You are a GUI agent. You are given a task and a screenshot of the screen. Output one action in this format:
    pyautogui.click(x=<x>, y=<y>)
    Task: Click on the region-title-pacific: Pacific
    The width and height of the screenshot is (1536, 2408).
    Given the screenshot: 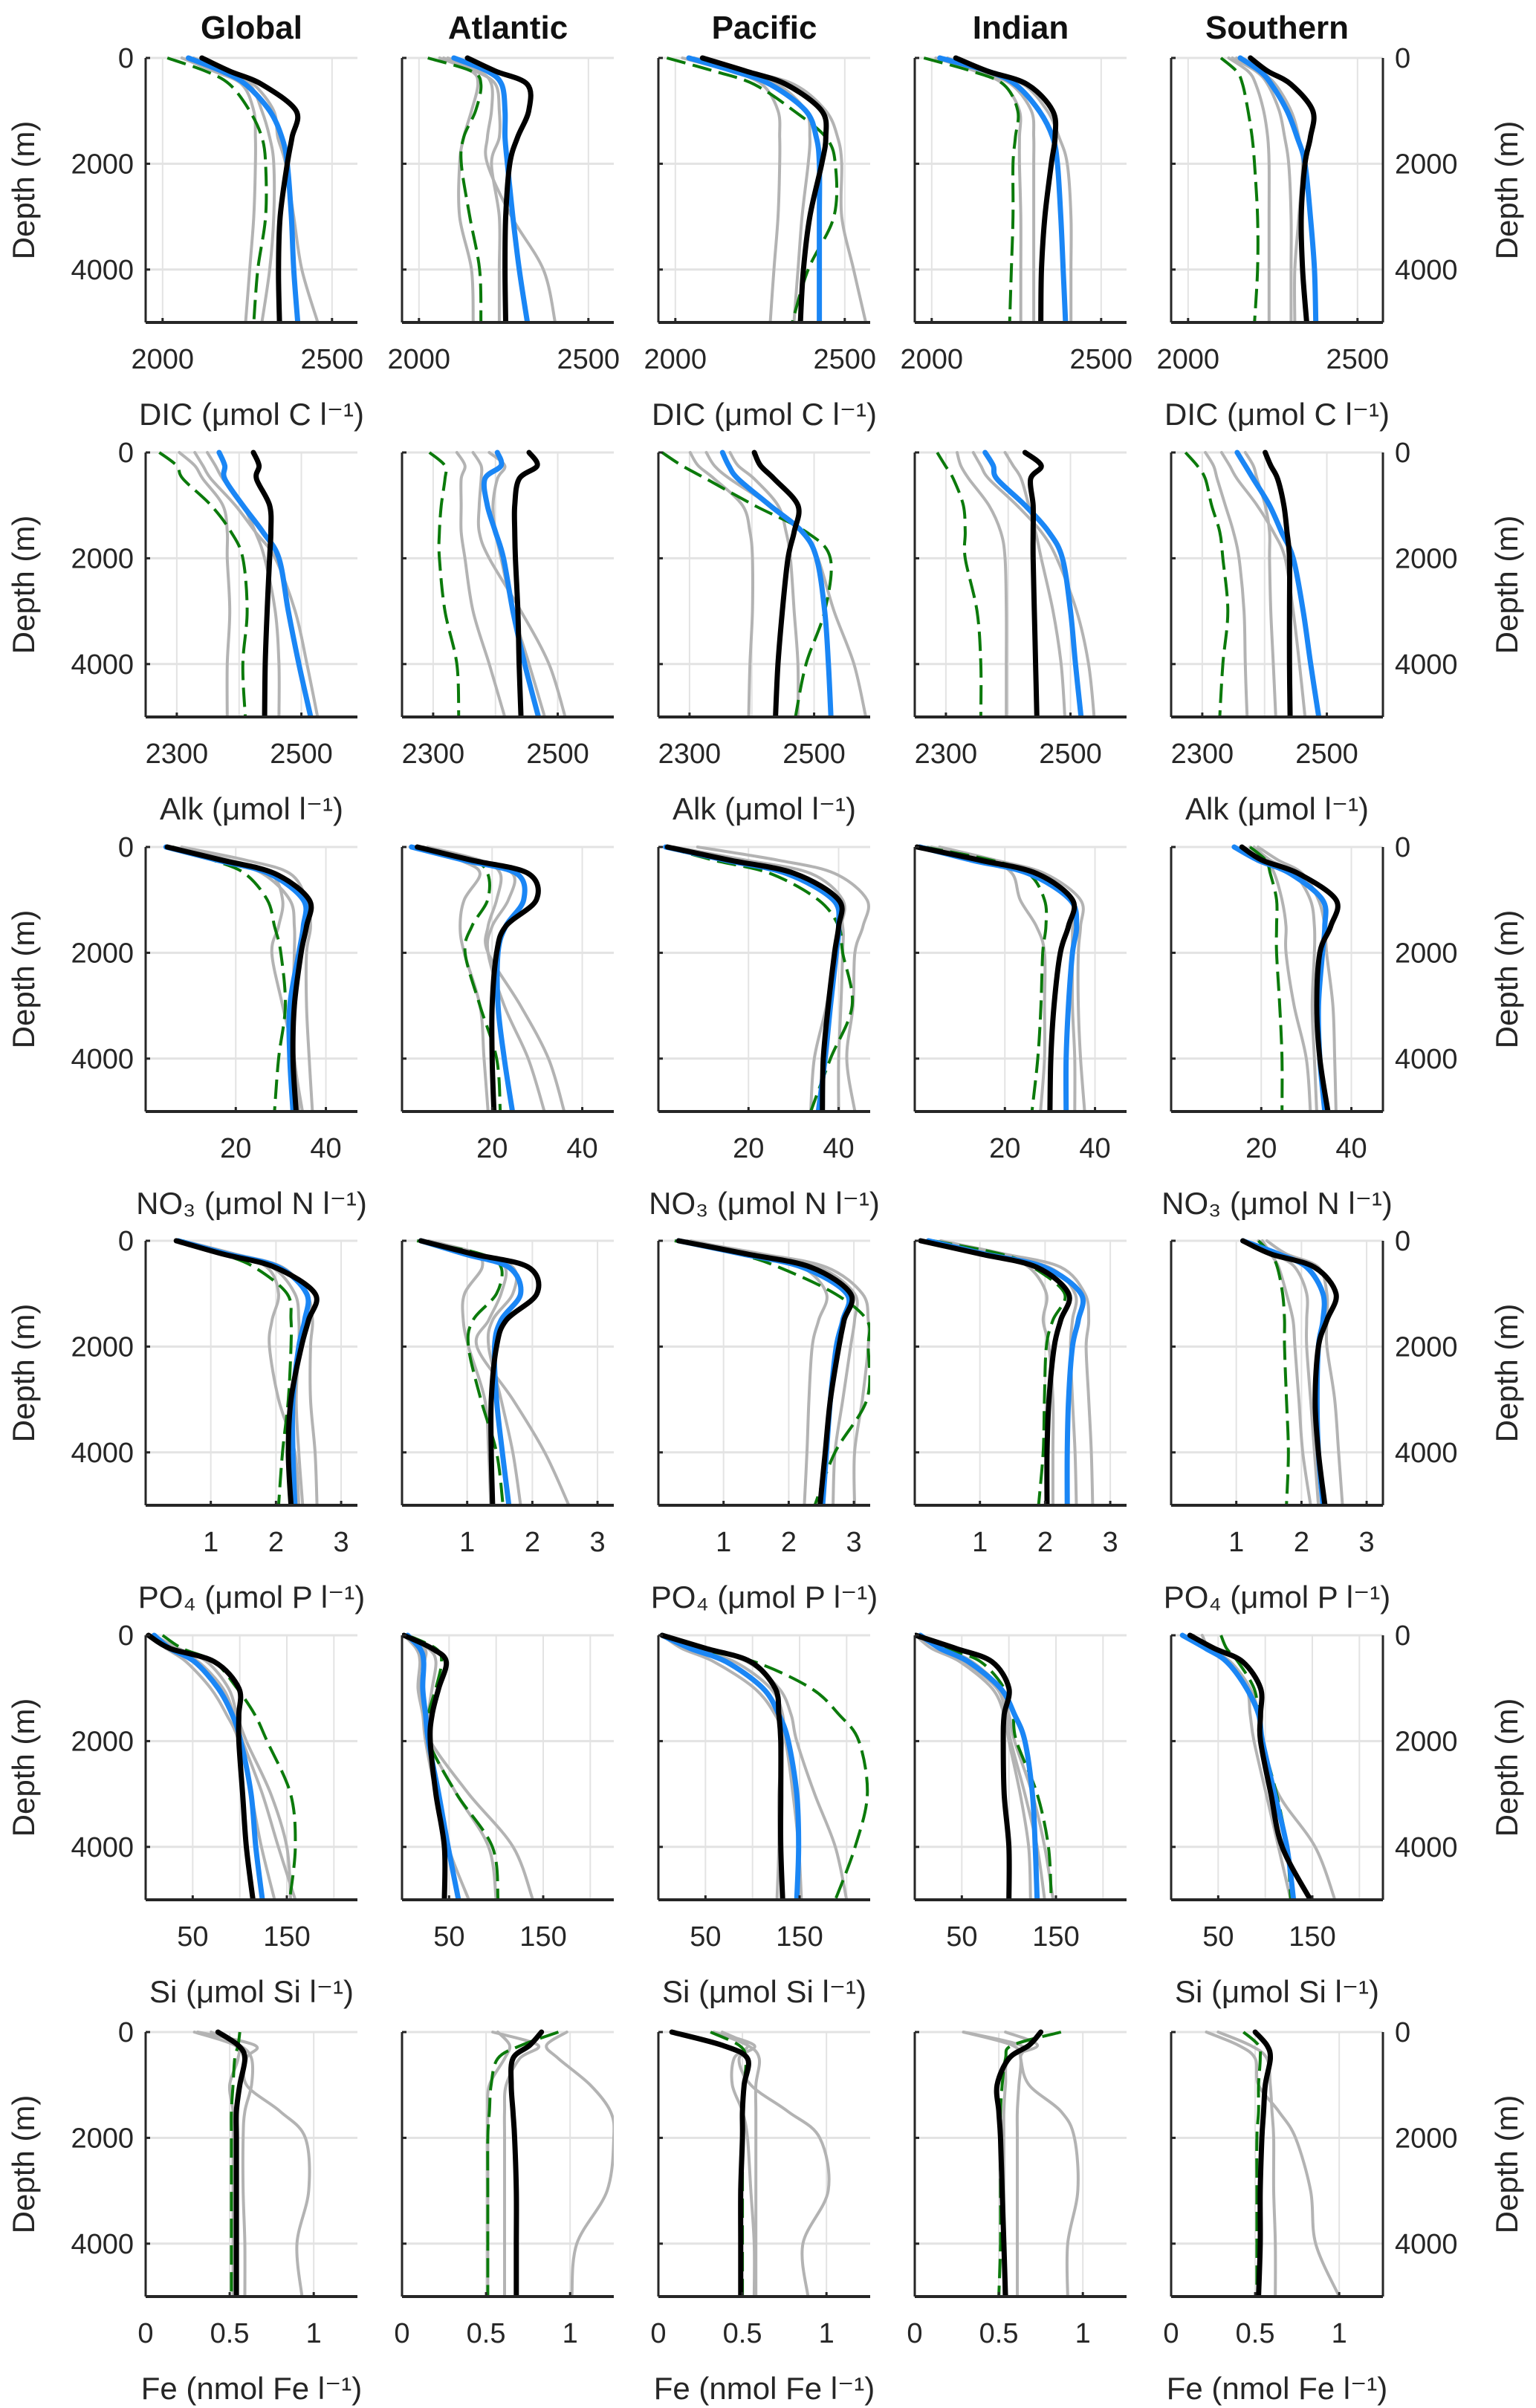 What is the action you would take?
    pyautogui.click(x=764, y=28)
    